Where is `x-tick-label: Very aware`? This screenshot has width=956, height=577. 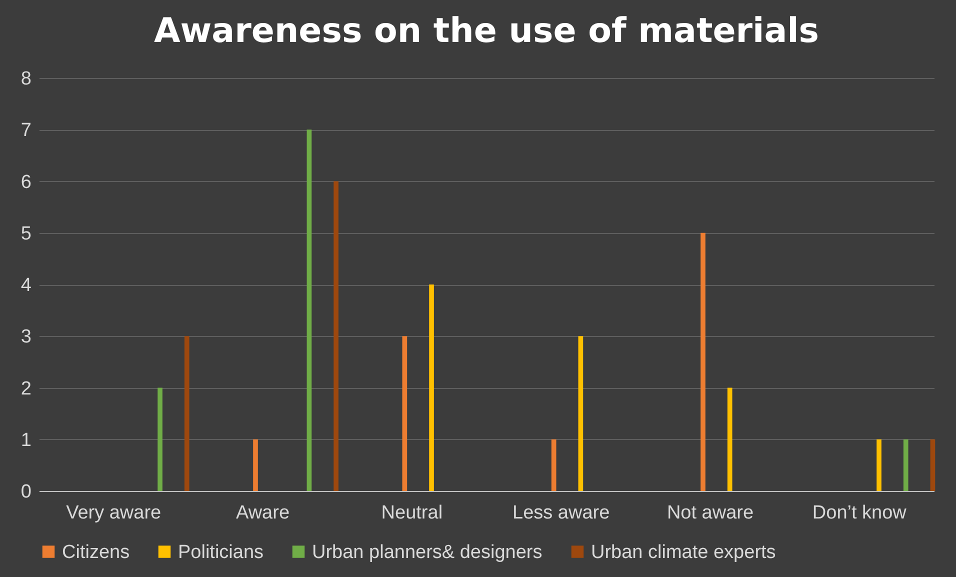
x-tick-label: Very aware is located at coordinates (114, 513).